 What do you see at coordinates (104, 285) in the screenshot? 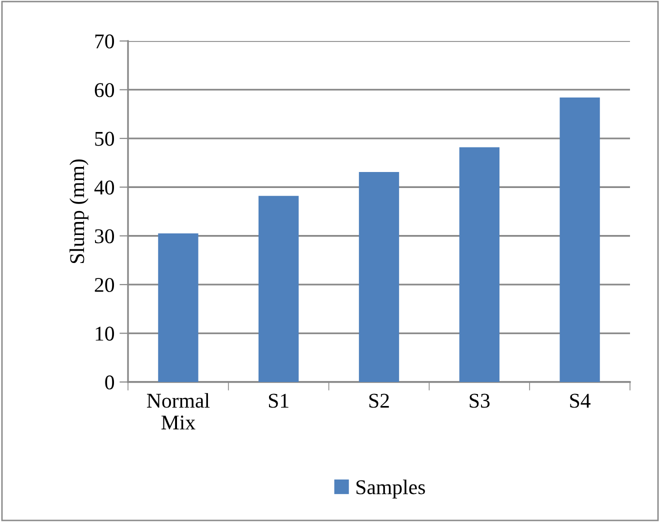
I see `y-tick-label: 20` at bounding box center [104, 285].